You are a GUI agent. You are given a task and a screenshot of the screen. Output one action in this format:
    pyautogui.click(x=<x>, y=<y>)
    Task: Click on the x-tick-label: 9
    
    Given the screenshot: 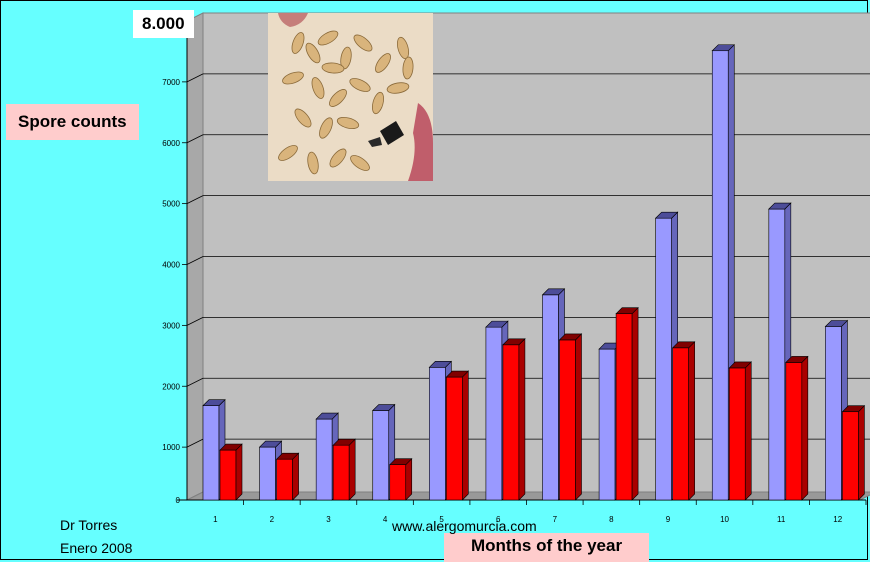 What is the action you would take?
    pyautogui.click(x=668, y=519)
    